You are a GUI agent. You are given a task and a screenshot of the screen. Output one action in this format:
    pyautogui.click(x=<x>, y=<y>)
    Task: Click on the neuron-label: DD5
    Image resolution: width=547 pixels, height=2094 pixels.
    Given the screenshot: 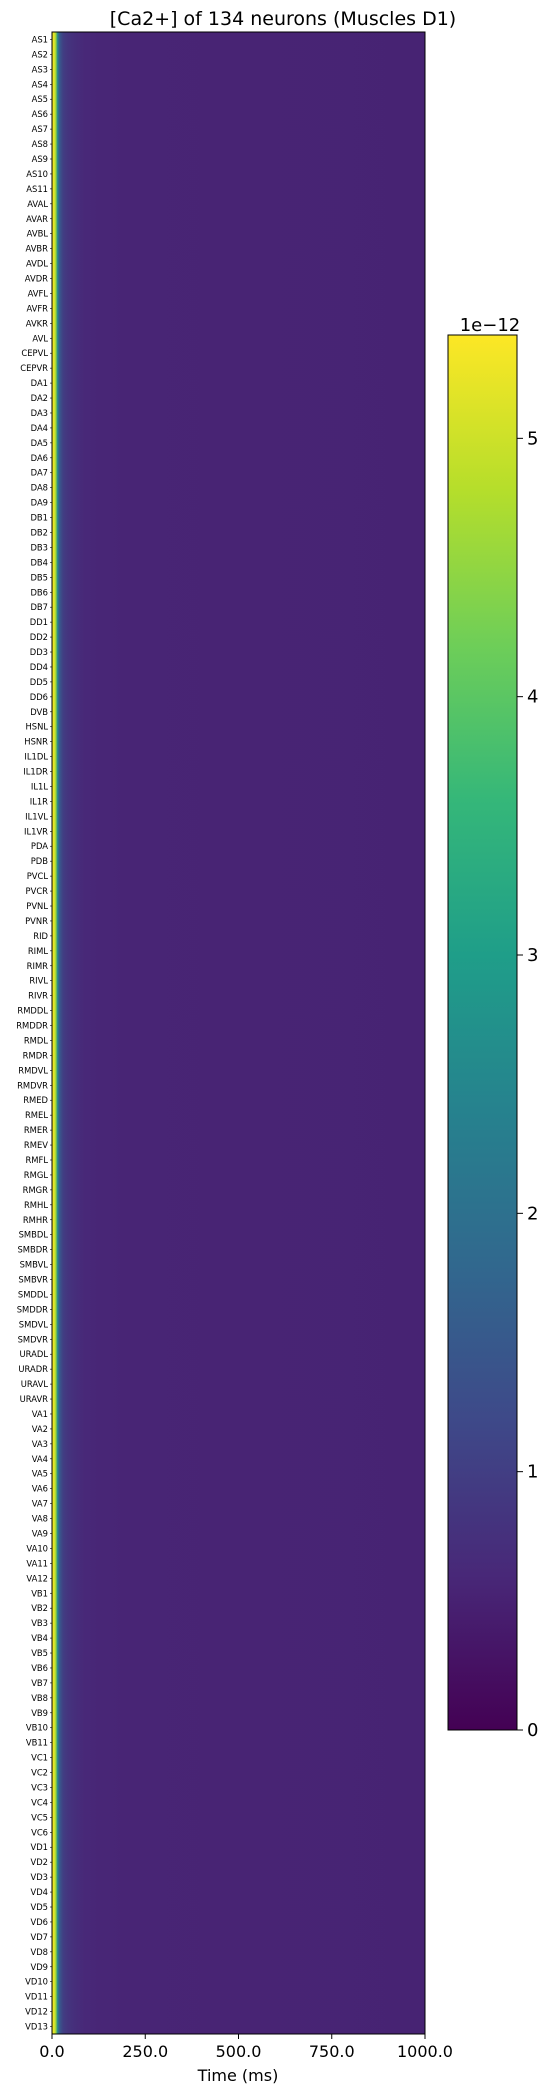 What is the action you would take?
    pyautogui.click(x=39, y=682)
    